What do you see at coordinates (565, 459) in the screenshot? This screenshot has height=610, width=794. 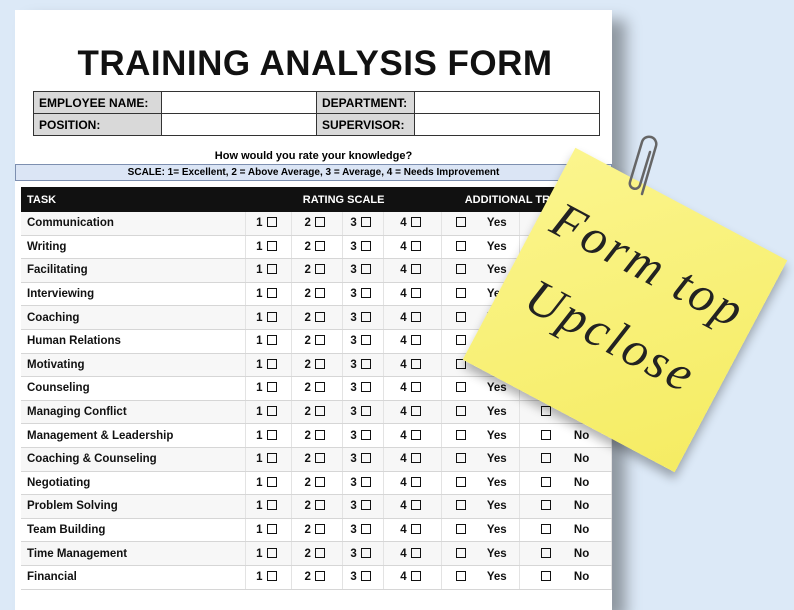 I see `training-cell: No` at bounding box center [565, 459].